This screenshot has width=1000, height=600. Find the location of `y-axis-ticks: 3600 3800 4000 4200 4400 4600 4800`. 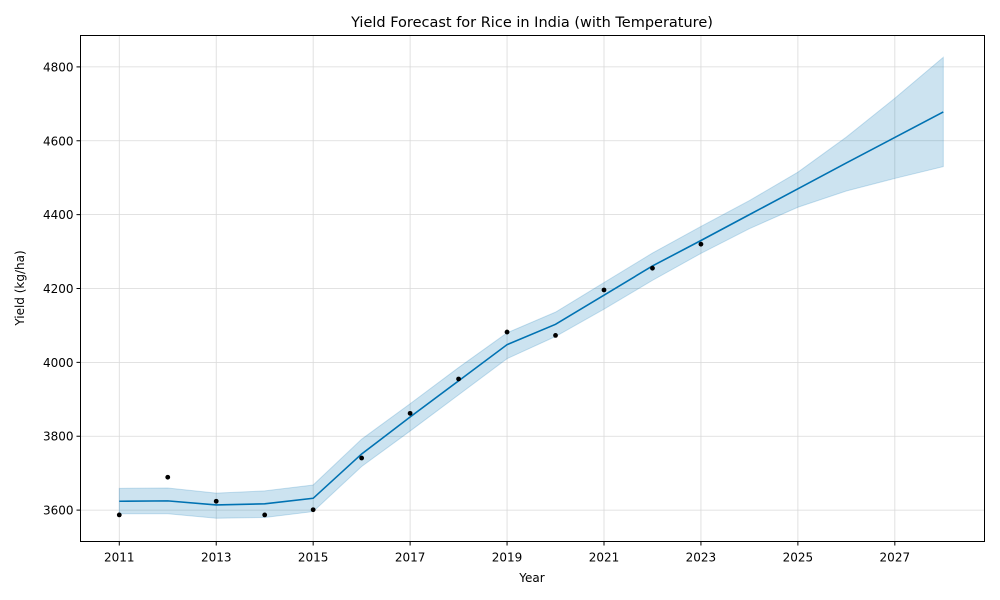

y-axis-ticks: 3600 3800 4000 4200 4400 4600 4800 is located at coordinates (62, 289).